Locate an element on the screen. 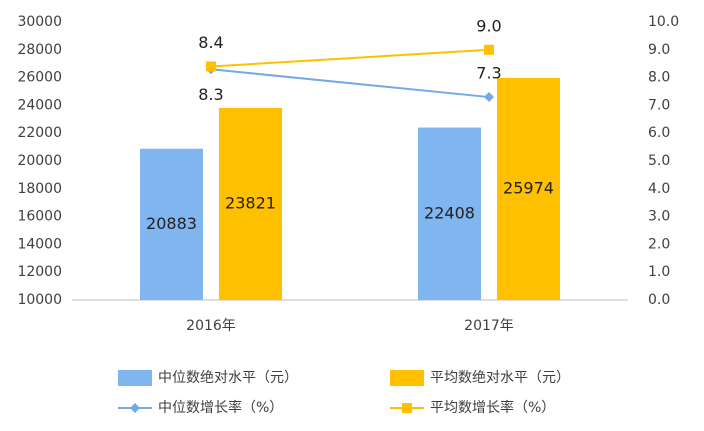 This screenshot has width=704, height=431. y-tick-label: 30000 is located at coordinates (39, 22).